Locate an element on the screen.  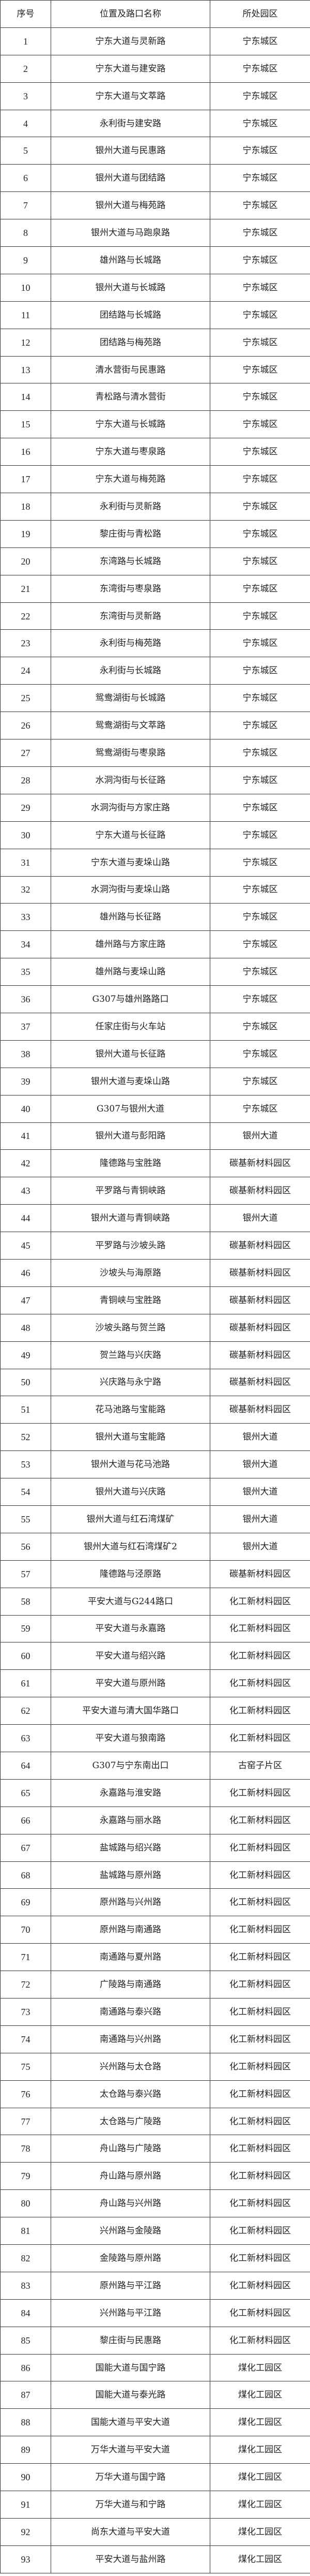
table-row: 22 东湾街与灵新路 宁东城区 is located at coordinates (155, 616).